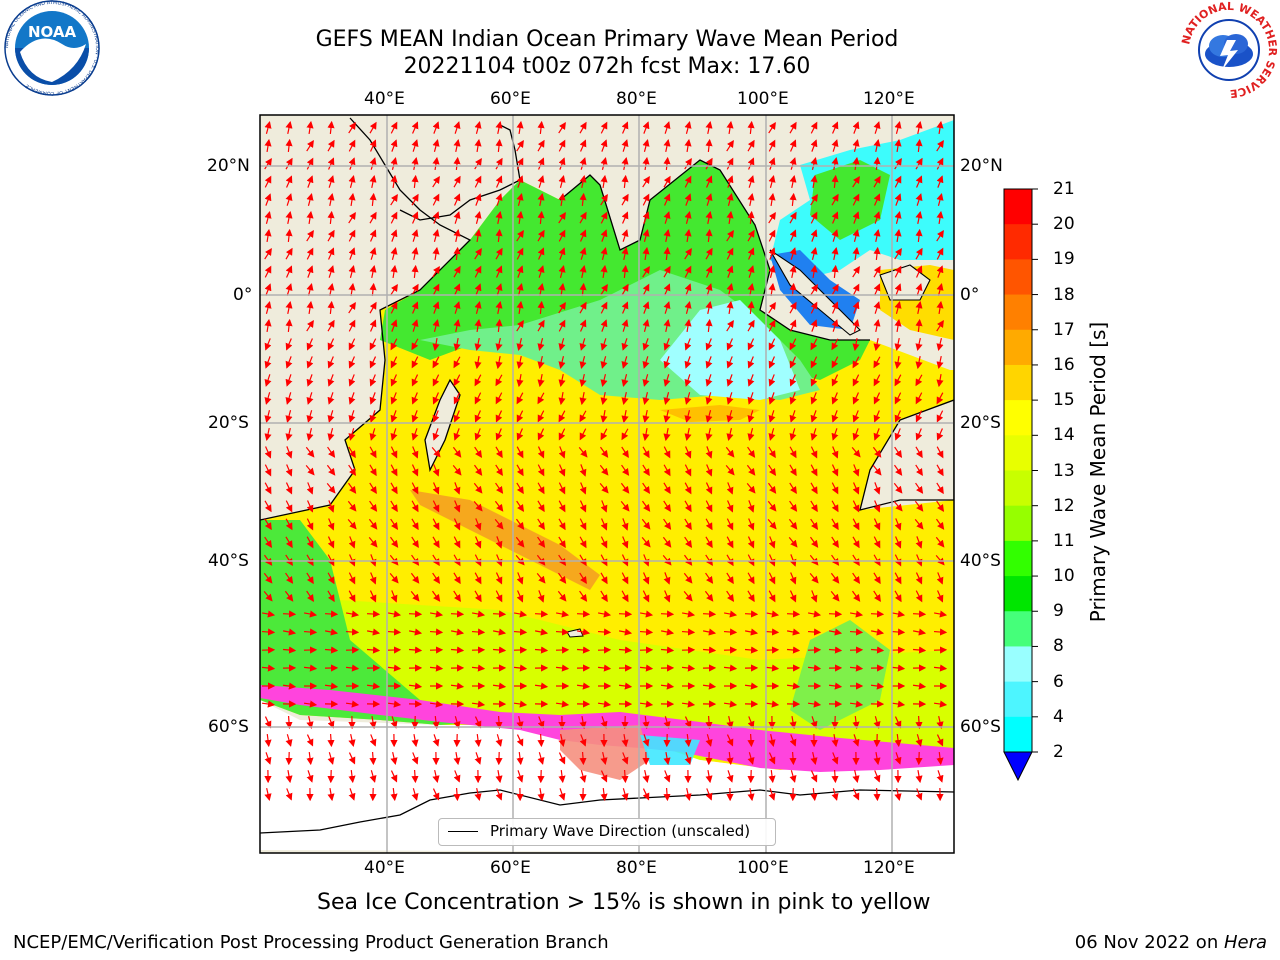  Describe the element at coordinates (1058, 716) in the screenshot. I see `colorbar-tick-label: 4` at that location.